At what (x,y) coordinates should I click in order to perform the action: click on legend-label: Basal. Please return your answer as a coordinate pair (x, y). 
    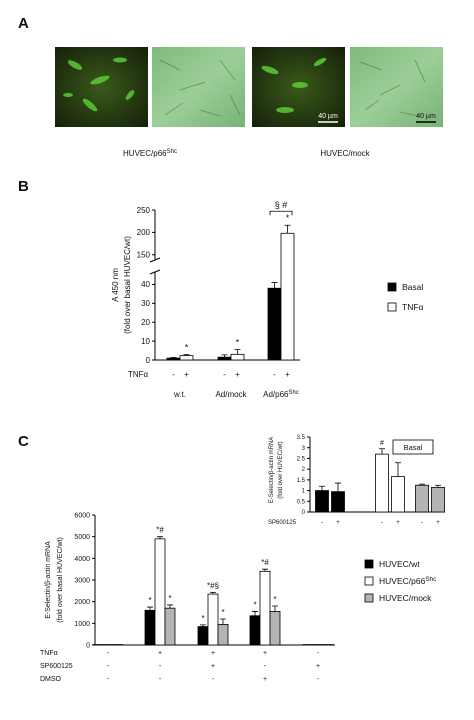
    Looking at the image, I should click on (412, 287).